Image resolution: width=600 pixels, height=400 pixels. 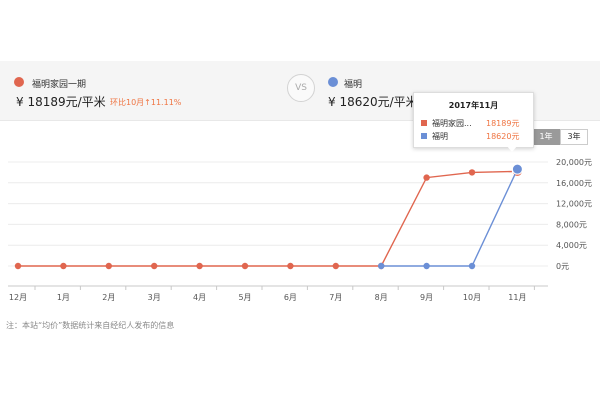 What do you see at coordinates (381, 297) in the screenshot?
I see `x-tick-label: 8月` at bounding box center [381, 297].